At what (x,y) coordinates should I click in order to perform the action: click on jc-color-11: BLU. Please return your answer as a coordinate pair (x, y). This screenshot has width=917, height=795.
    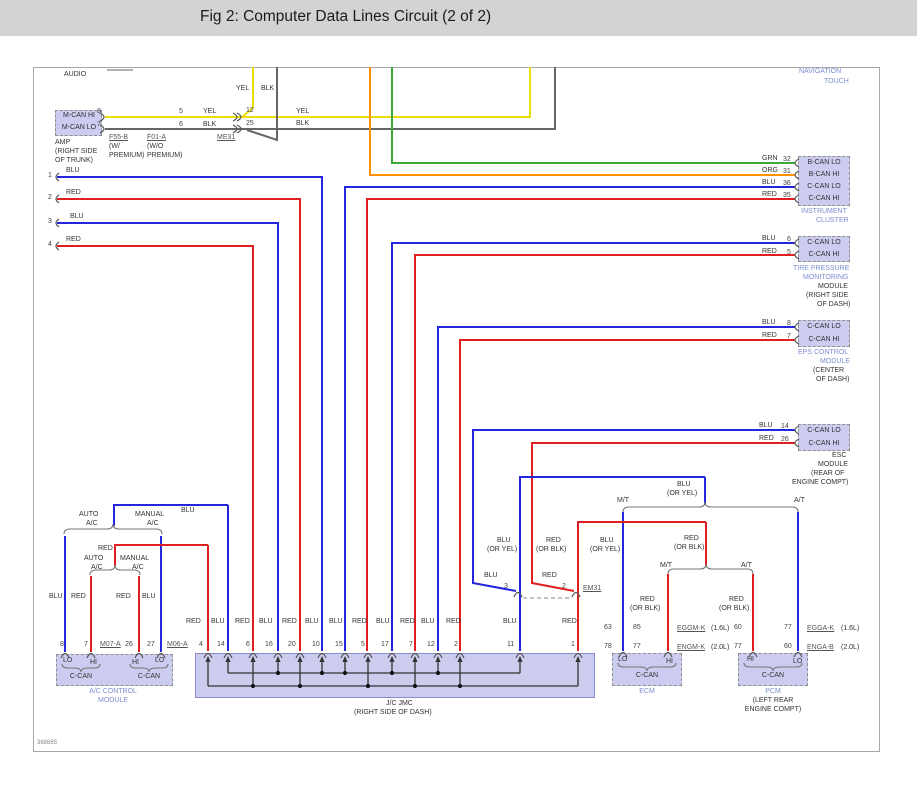
    Looking at the image, I should click on (428, 621).